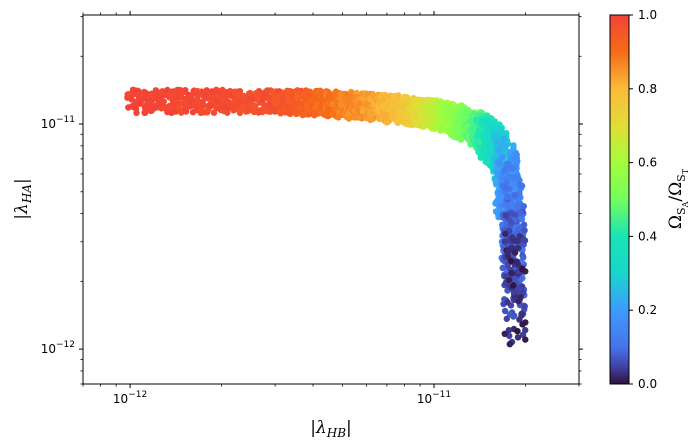  What do you see at coordinates (647, 310) in the screenshot?
I see `colorbar-tick-label: 0.2` at bounding box center [647, 310].